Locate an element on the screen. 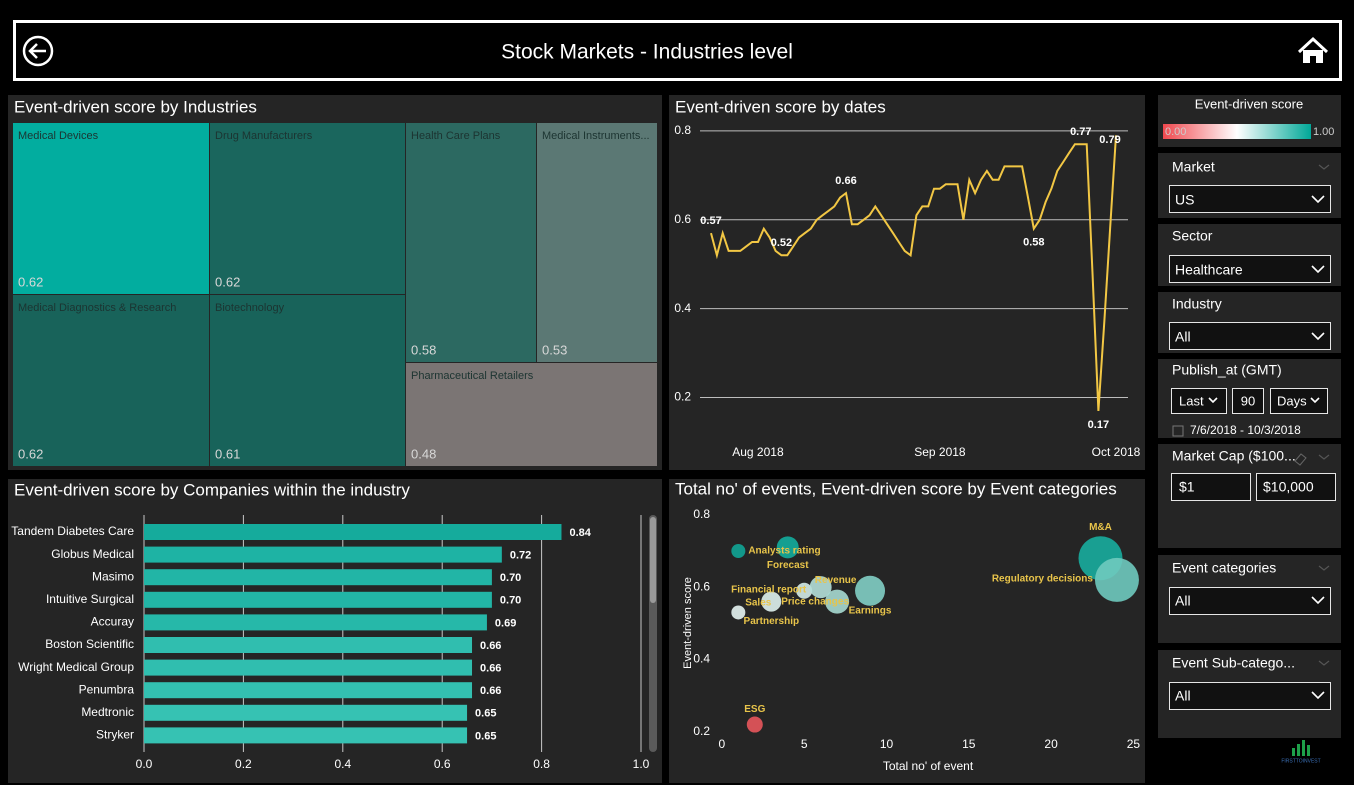 Image resolution: width=1354 pixels, height=785 pixels. data-label: 0.69 is located at coordinates (505, 623).